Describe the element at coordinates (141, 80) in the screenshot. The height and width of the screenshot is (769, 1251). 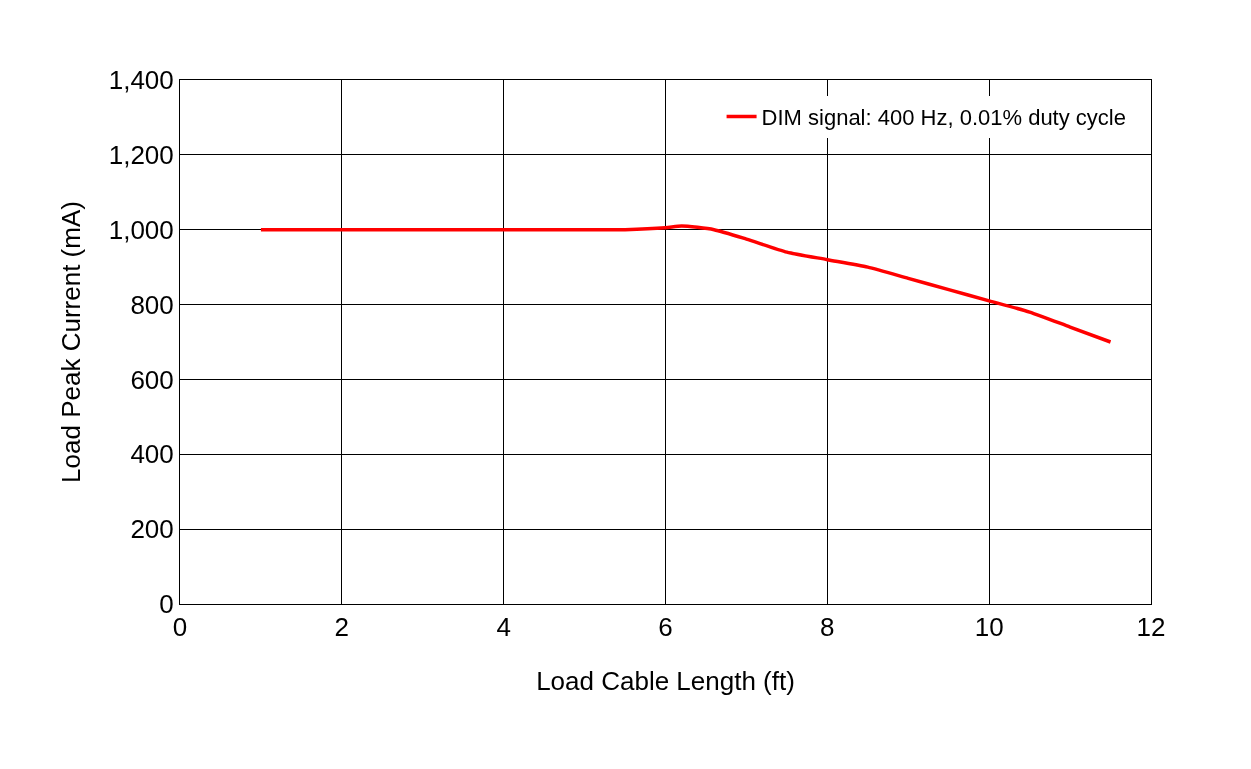
I see `y-tick-label: 1,400` at that location.